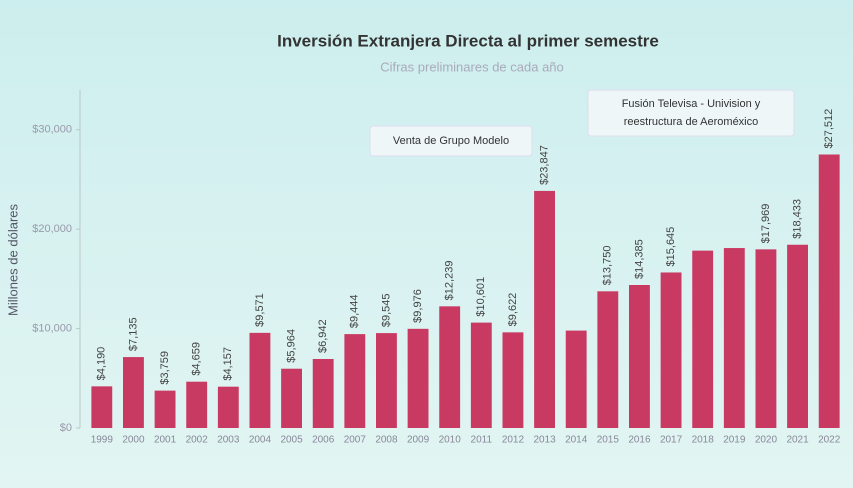 This screenshot has width=853, height=488. What do you see at coordinates (703, 440) in the screenshot?
I see `x-tick-label: 2018` at bounding box center [703, 440].